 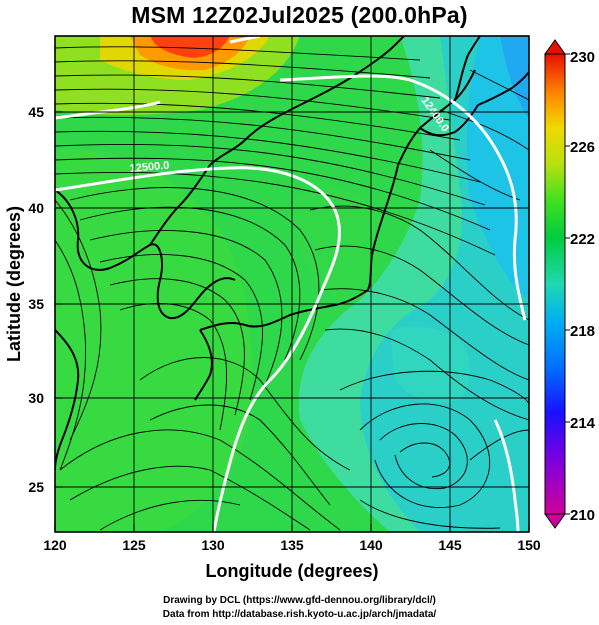 I want to click on x-tick-label: 120, so click(x=55, y=545).